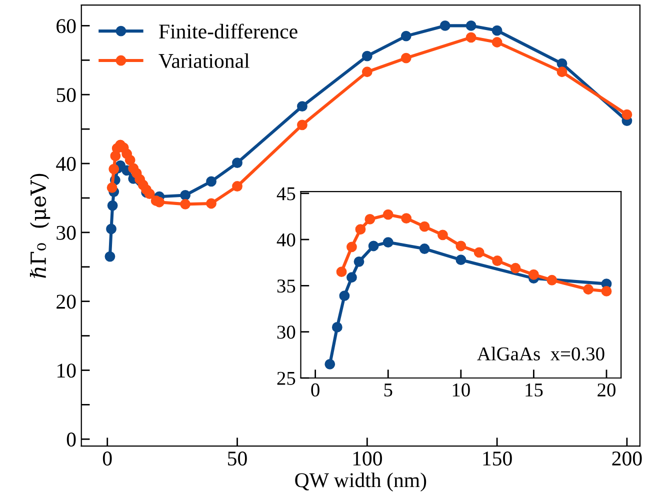 The width and height of the screenshot is (651, 504). Describe the element at coordinates (497, 459) in the screenshot. I see `x-tick-label: 150` at that location.